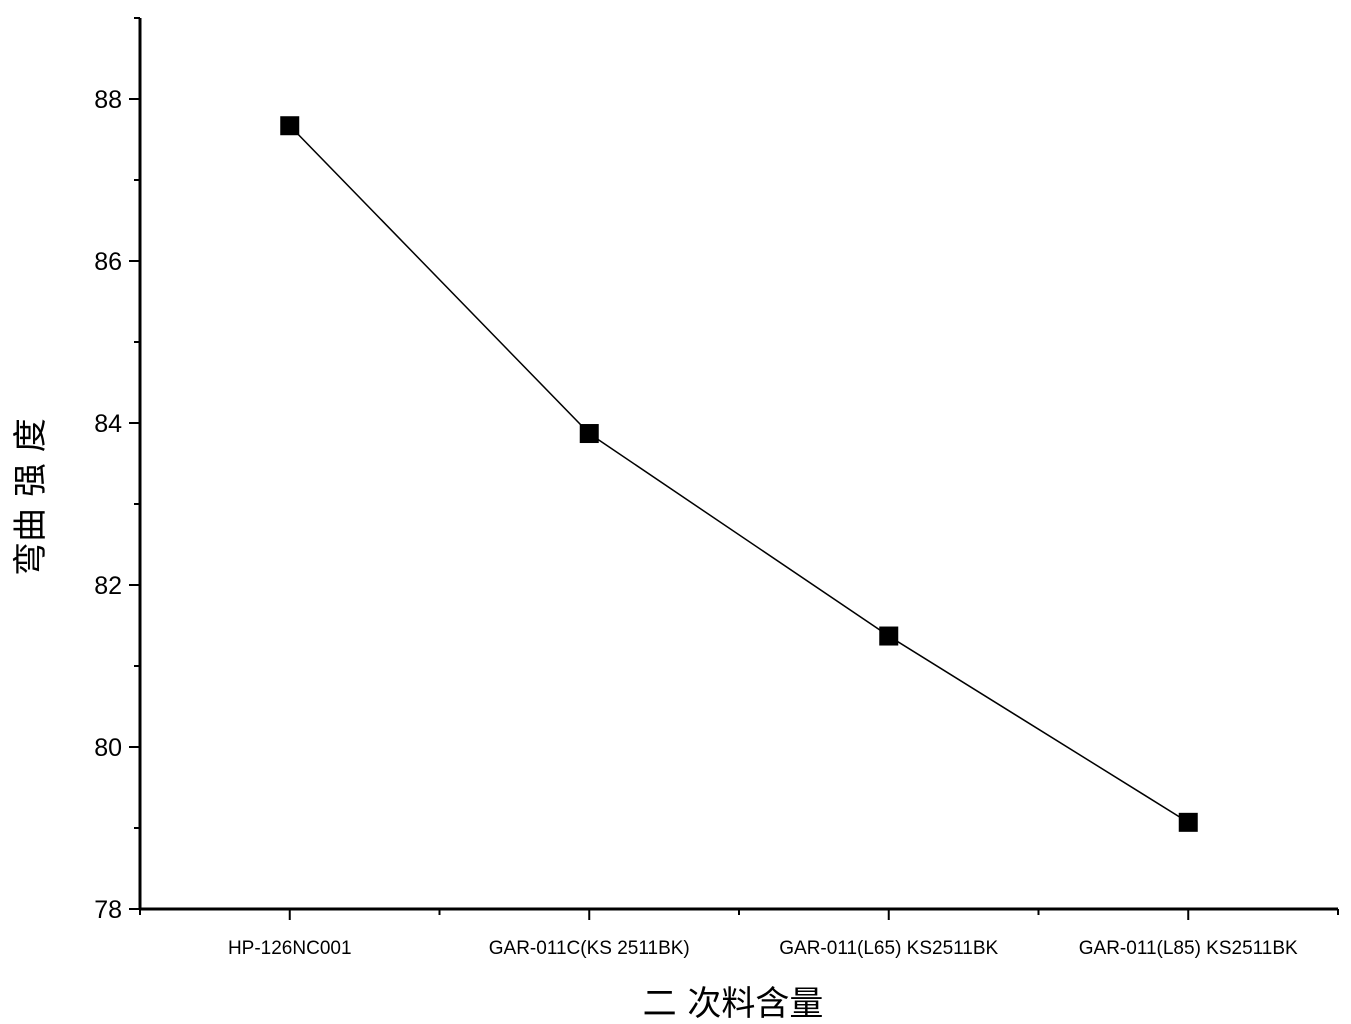  I want to click on x-tick-label: GAR-011(L65) KS2511BK, so click(888, 948).